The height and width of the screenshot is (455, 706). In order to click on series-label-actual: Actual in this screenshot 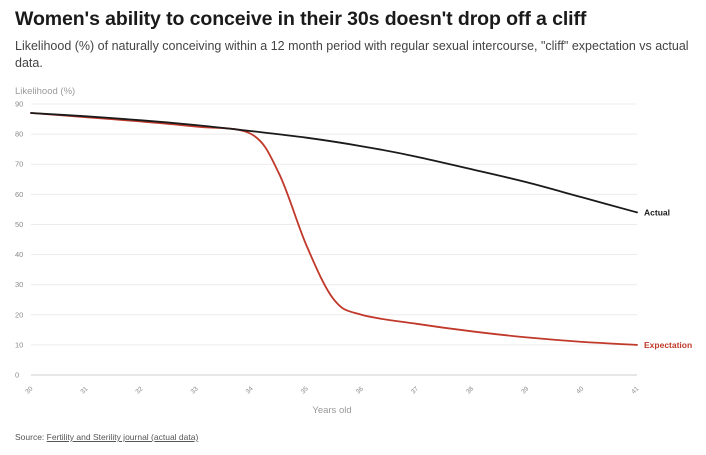, I will do `click(657, 212)`.